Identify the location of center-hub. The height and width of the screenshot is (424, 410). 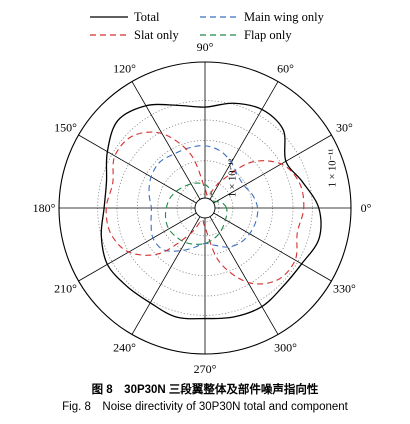
(205, 208).